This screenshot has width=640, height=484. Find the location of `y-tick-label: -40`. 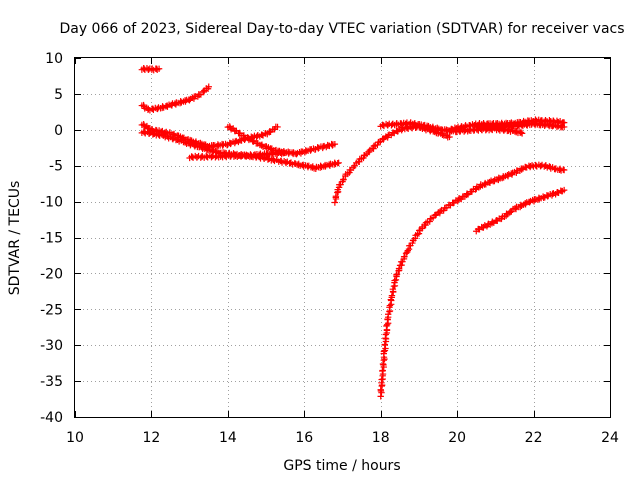

y-tick-label: -40 is located at coordinates (51, 418).